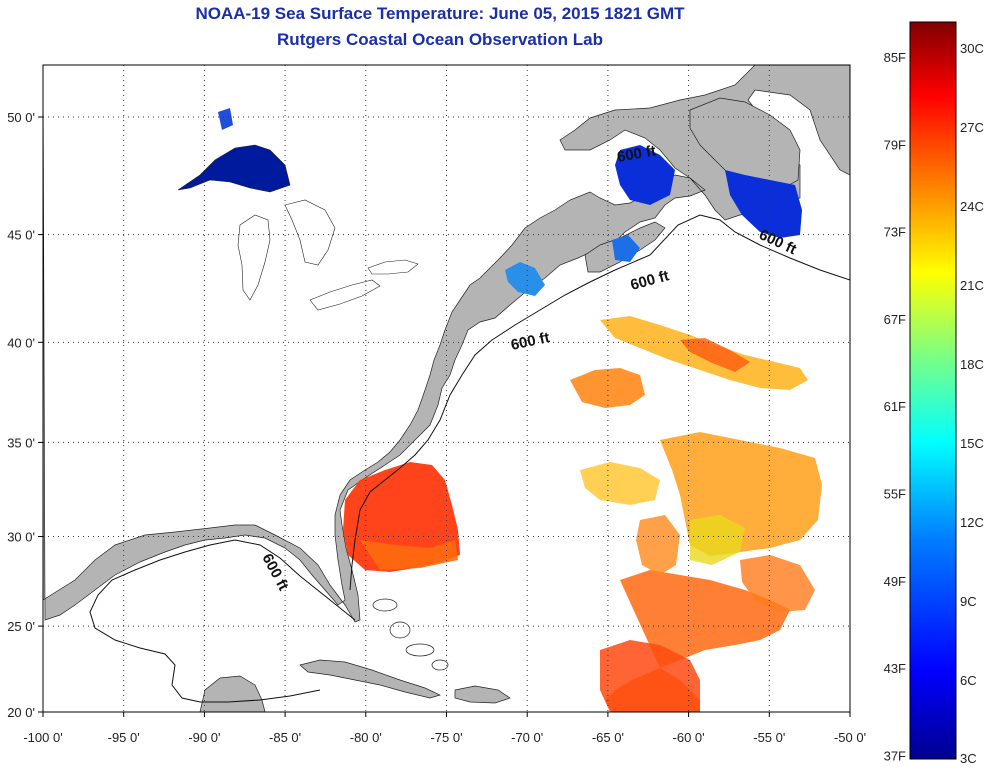 This screenshot has height=770, width=984. I want to click on colorbar-c-label: 3C, so click(968, 758).